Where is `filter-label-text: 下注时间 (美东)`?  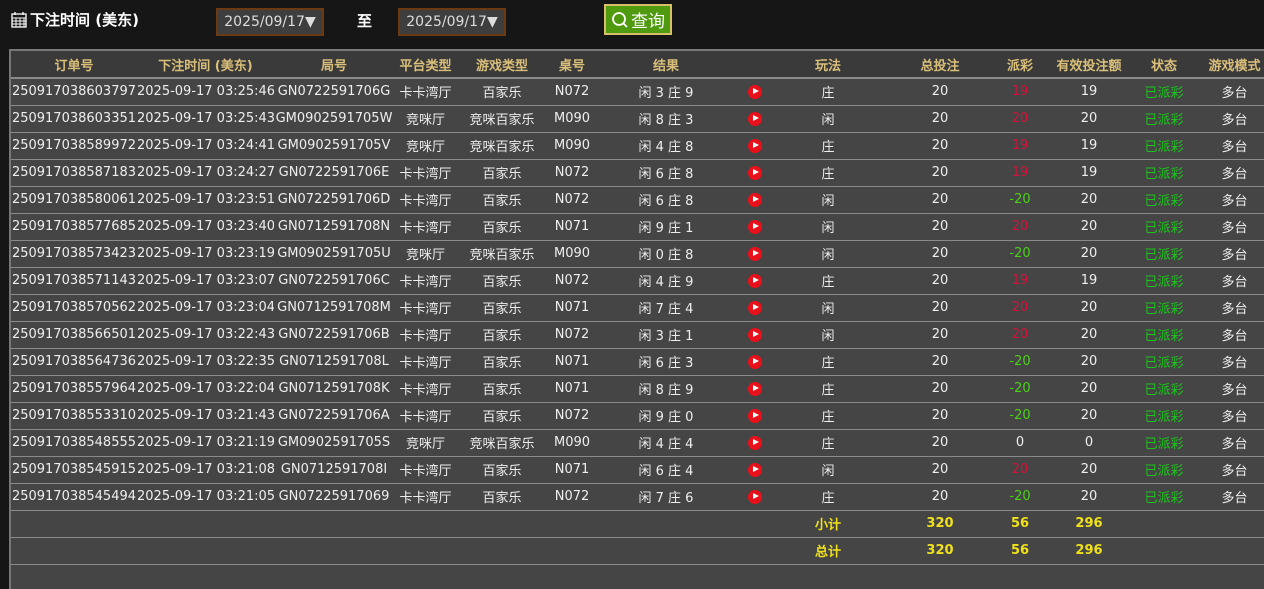
filter-label-text: 下注时间 (美东) is located at coordinates (84, 20).